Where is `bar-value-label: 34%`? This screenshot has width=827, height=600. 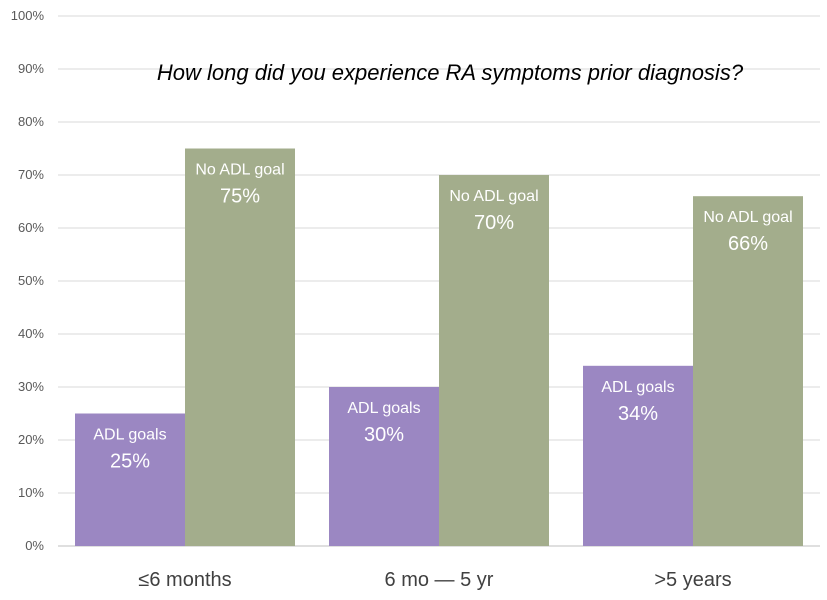 bar-value-label: 34% is located at coordinates (638, 414).